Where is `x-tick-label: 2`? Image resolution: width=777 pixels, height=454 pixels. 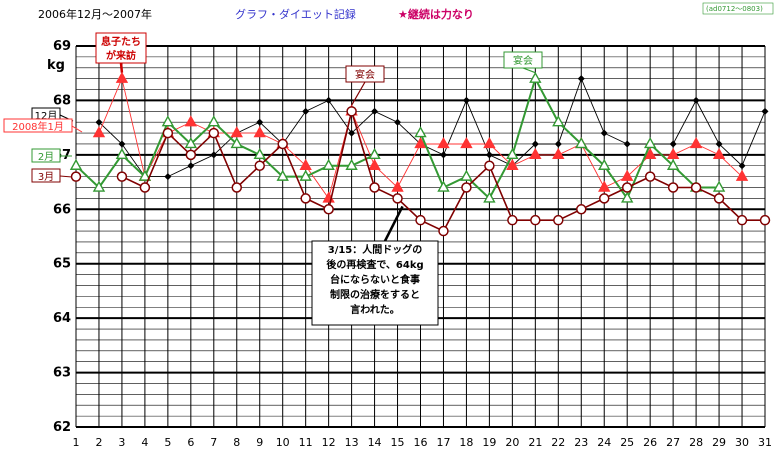 x-tick-label: 2 is located at coordinates (98, 442).